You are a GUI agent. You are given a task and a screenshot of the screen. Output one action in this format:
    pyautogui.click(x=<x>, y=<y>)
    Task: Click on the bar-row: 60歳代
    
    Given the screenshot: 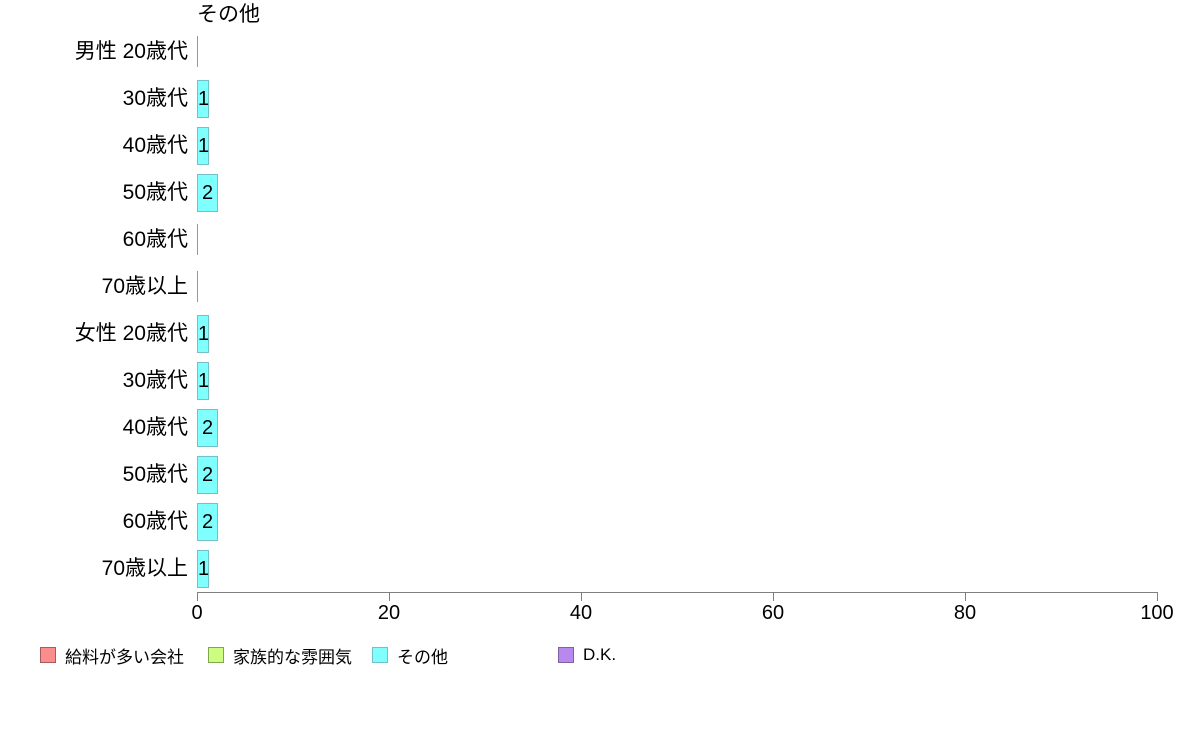 What is the action you would take?
    pyautogui.click(x=594, y=239)
    